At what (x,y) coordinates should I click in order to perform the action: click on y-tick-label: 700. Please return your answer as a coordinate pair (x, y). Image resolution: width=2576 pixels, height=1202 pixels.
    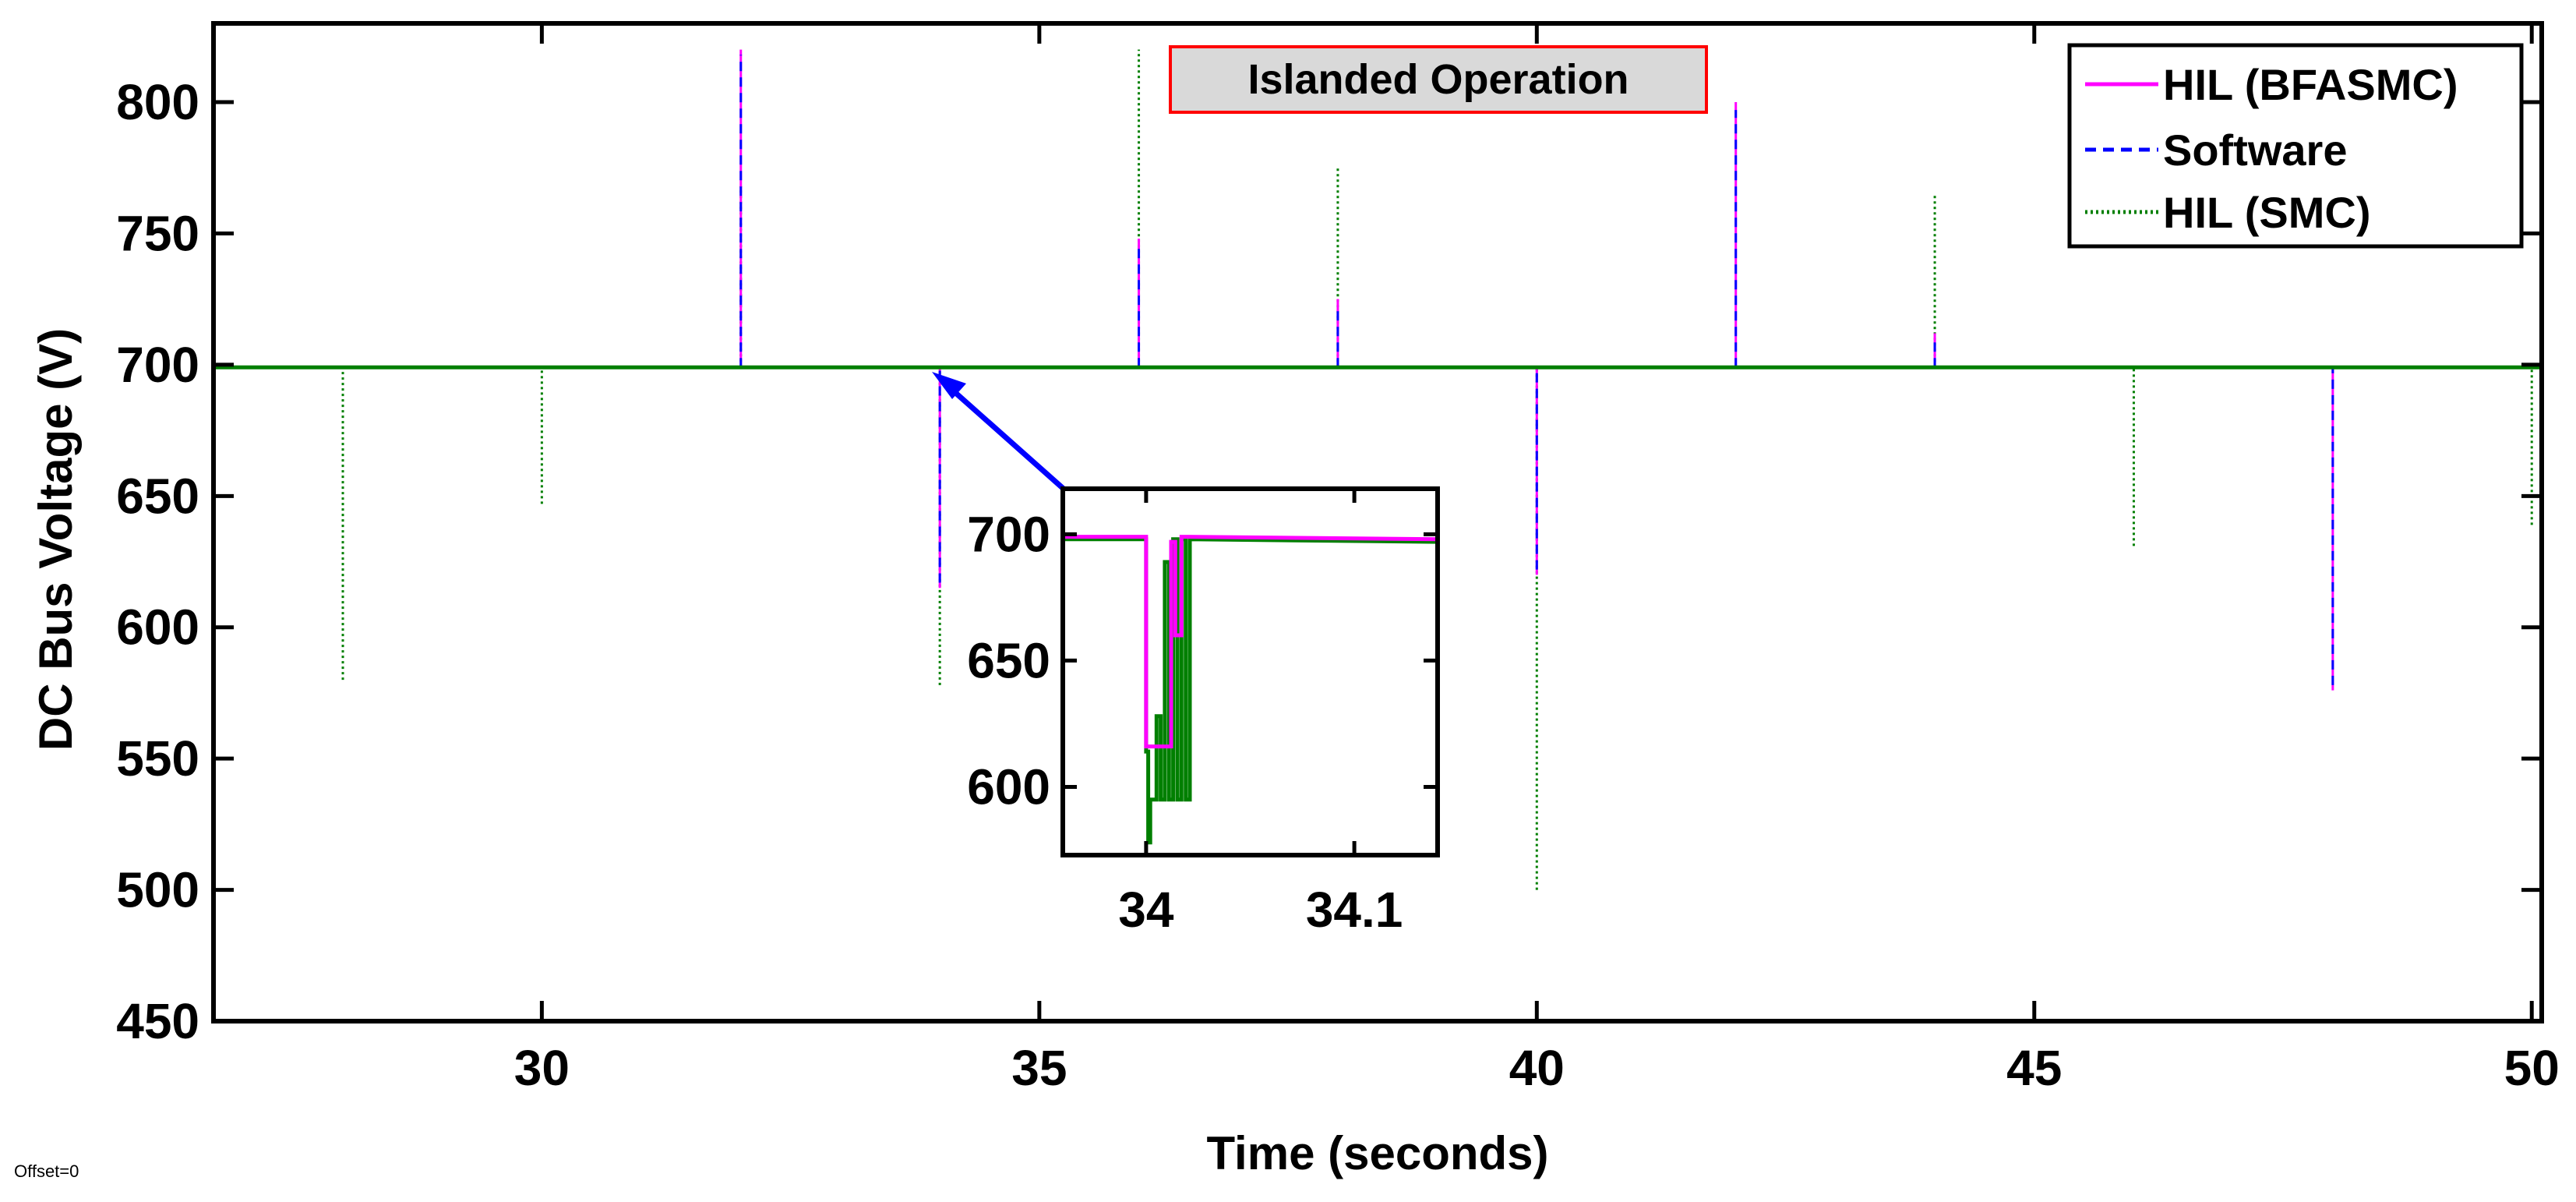
    Looking at the image, I should click on (157, 365).